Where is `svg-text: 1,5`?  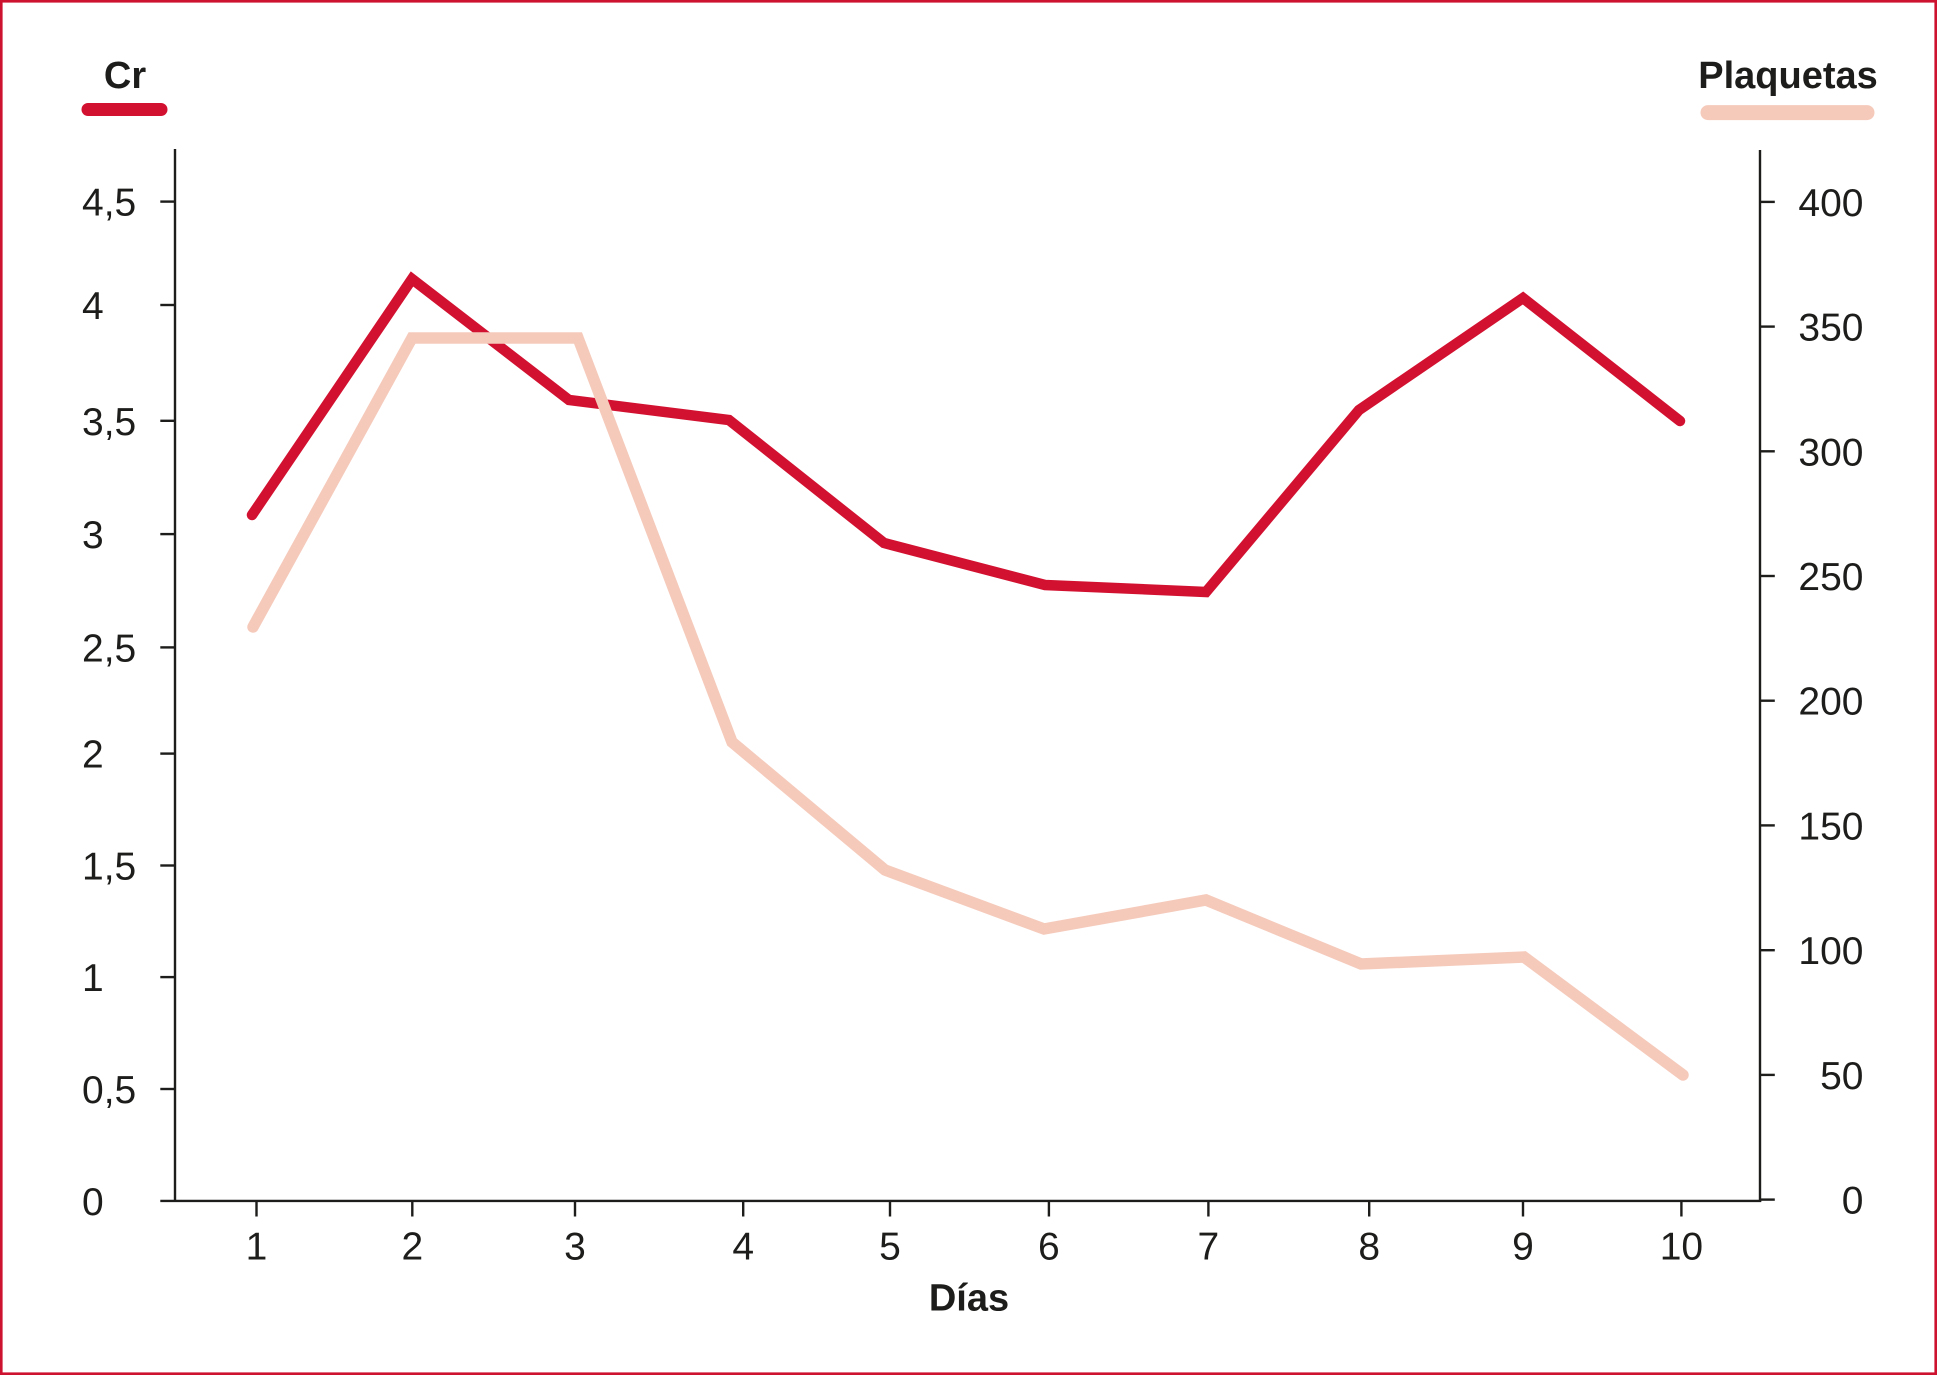 svg-text: 1,5 is located at coordinates (109, 867).